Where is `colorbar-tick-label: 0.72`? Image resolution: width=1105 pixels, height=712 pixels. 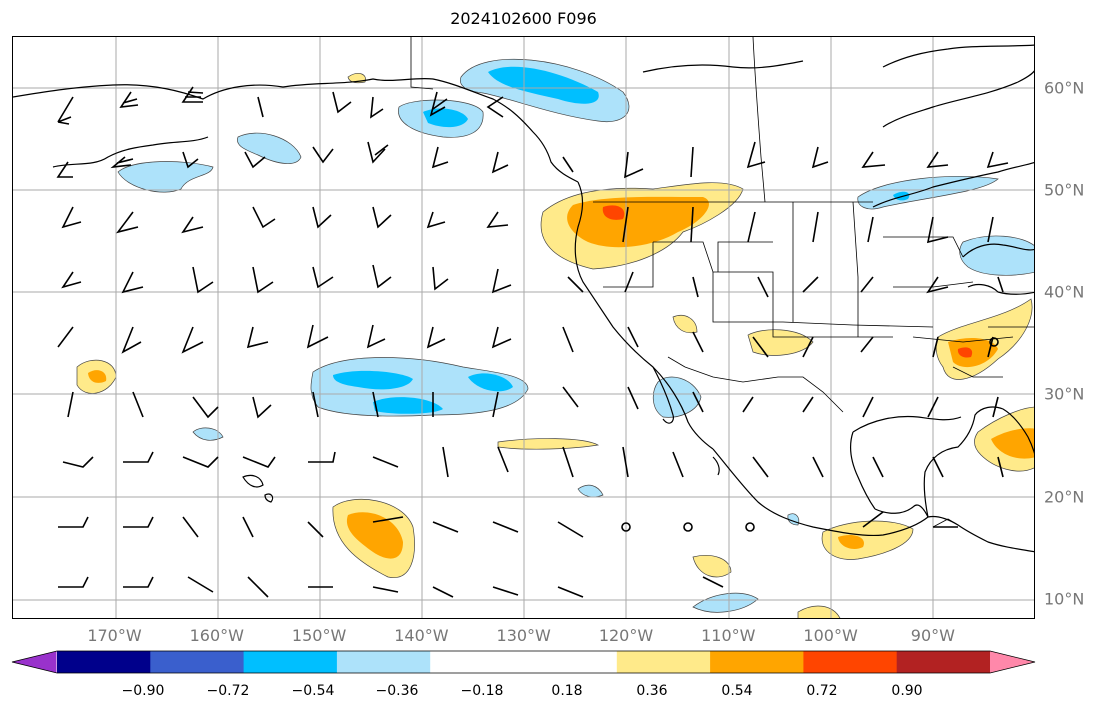 colorbar-tick-label: 0.72 is located at coordinates (822, 691).